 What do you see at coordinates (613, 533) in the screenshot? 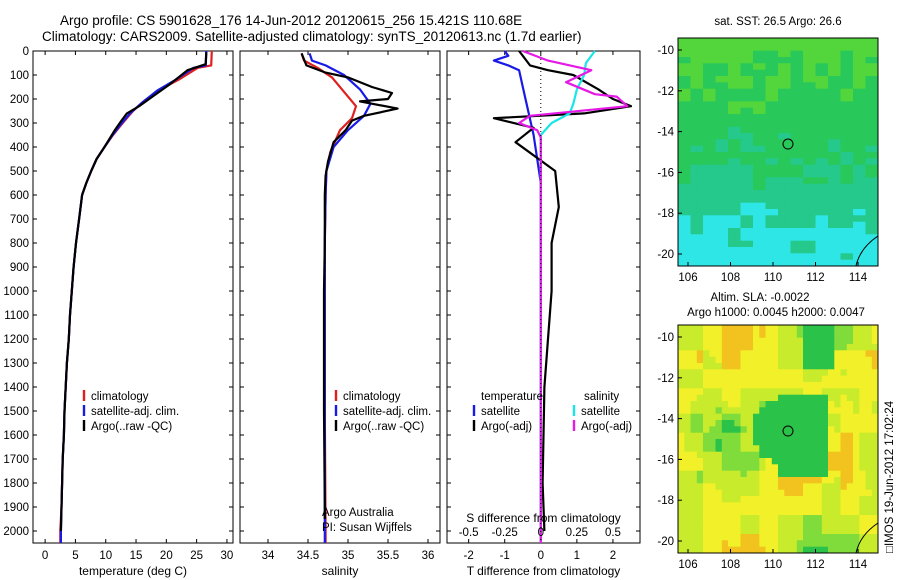
I see `s-tick-label: 0.5` at bounding box center [613, 533].